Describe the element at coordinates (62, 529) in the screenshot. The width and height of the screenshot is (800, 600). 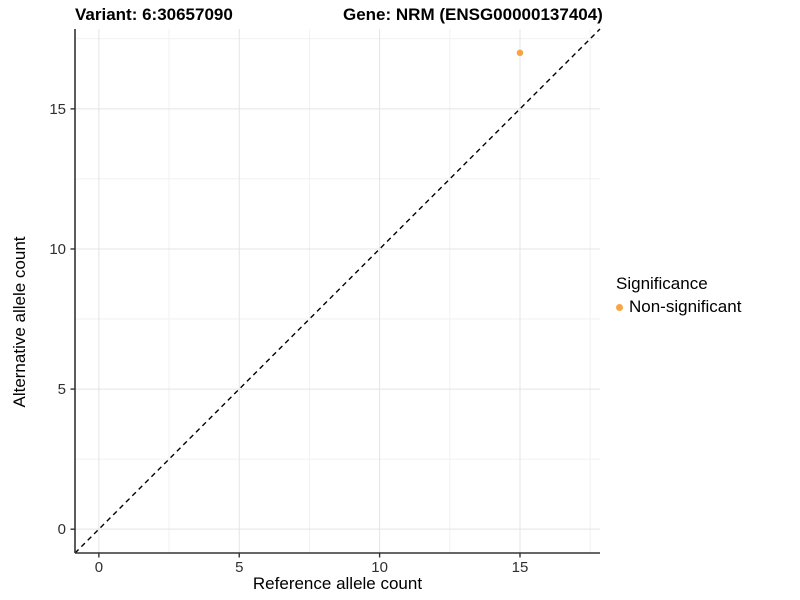
I see `y-tick-label: 0` at that location.